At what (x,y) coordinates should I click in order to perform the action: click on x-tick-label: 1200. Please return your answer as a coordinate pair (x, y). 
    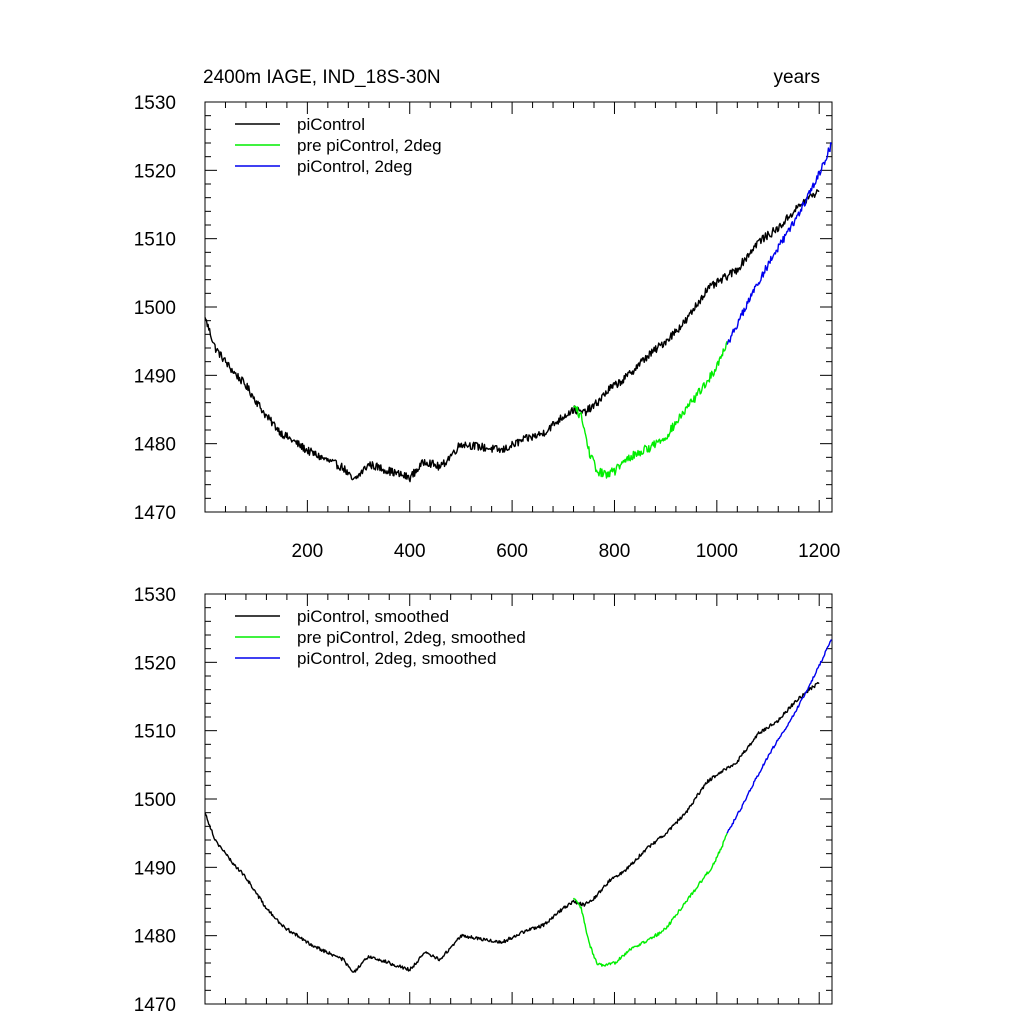
    Looking at the image, I should click on (819, 551).